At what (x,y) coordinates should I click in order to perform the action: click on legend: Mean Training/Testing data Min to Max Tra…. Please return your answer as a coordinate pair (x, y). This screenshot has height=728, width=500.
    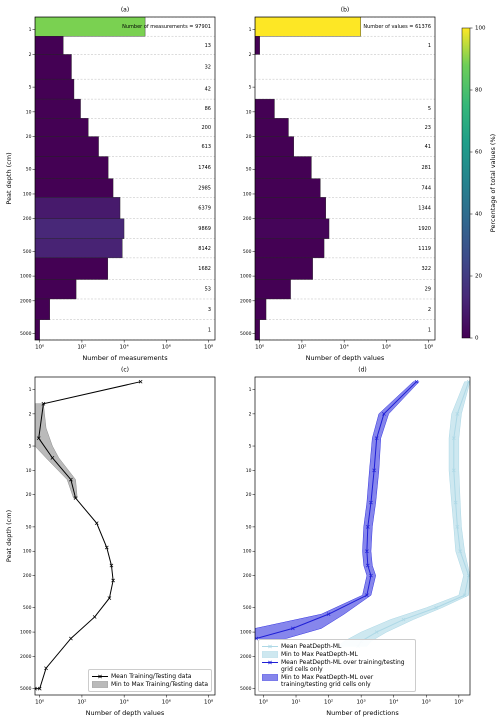
    Looking at the image, I should click on (150, 680).